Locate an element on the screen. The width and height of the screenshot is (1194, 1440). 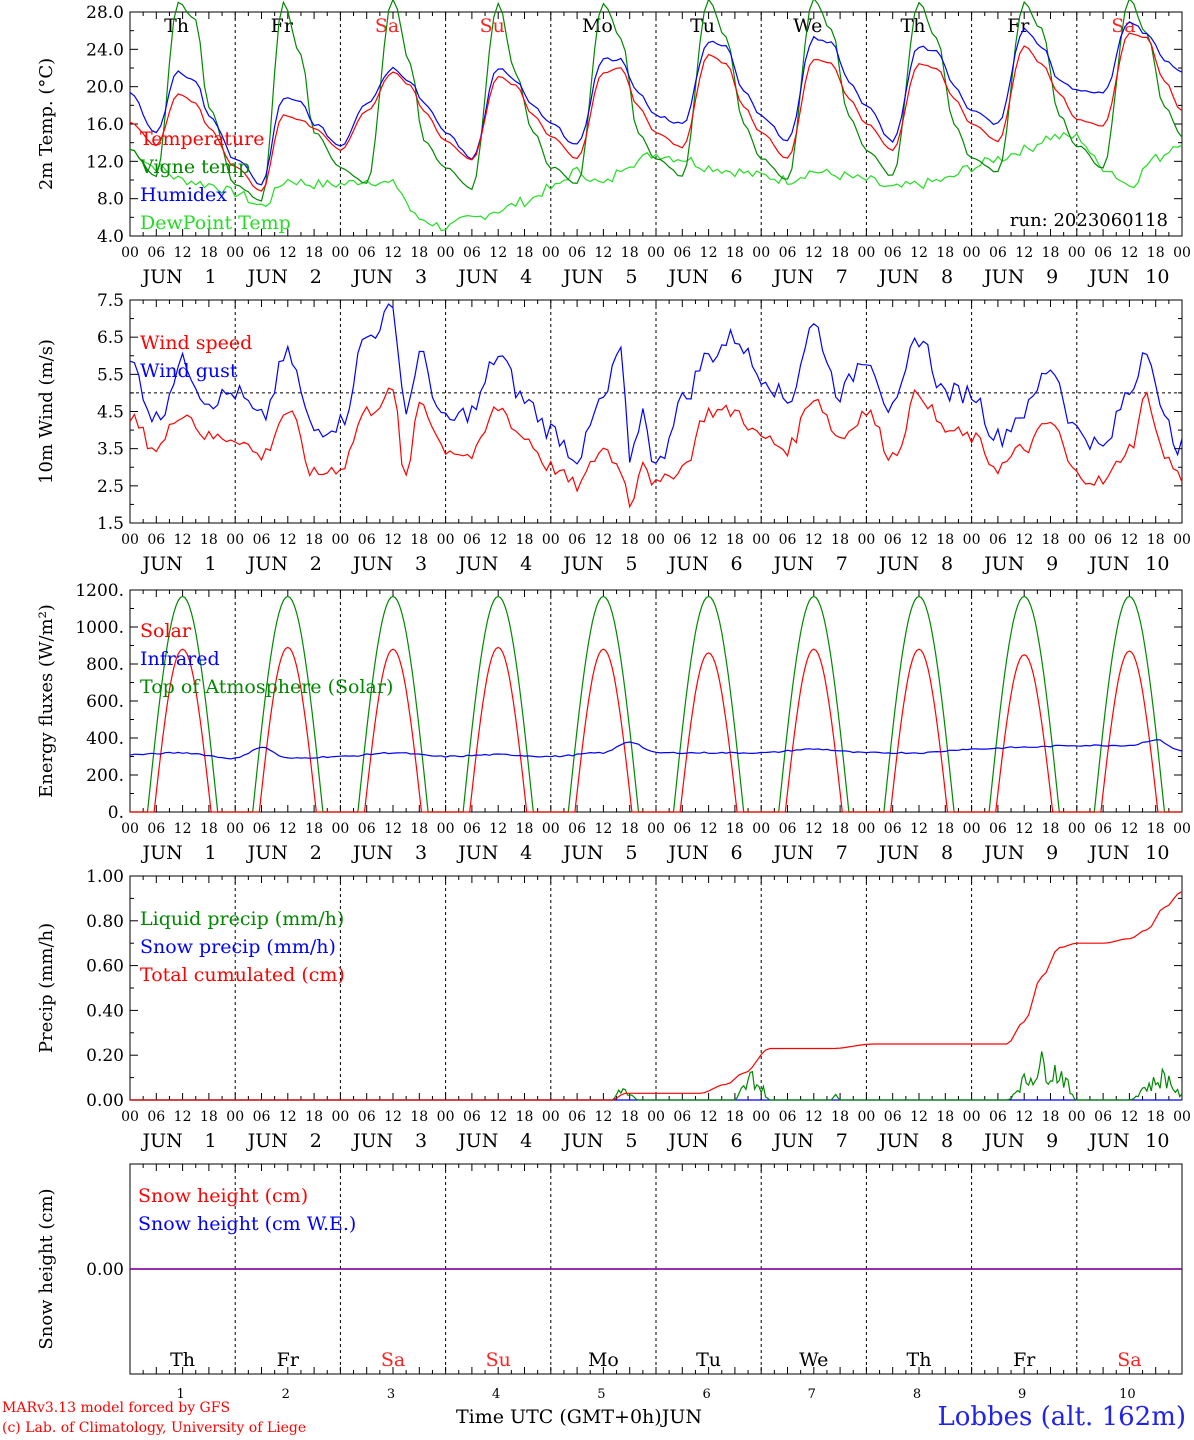
date-label: 8 is located at coordinates (917, 1394).